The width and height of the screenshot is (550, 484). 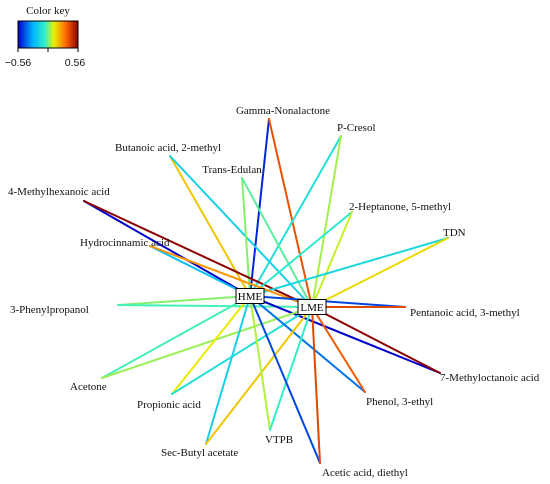 What do you see at coordinates (246, 237) in the screenshot?
I see `edge-hme-trans-edulan` at bounding box center [246, 237].